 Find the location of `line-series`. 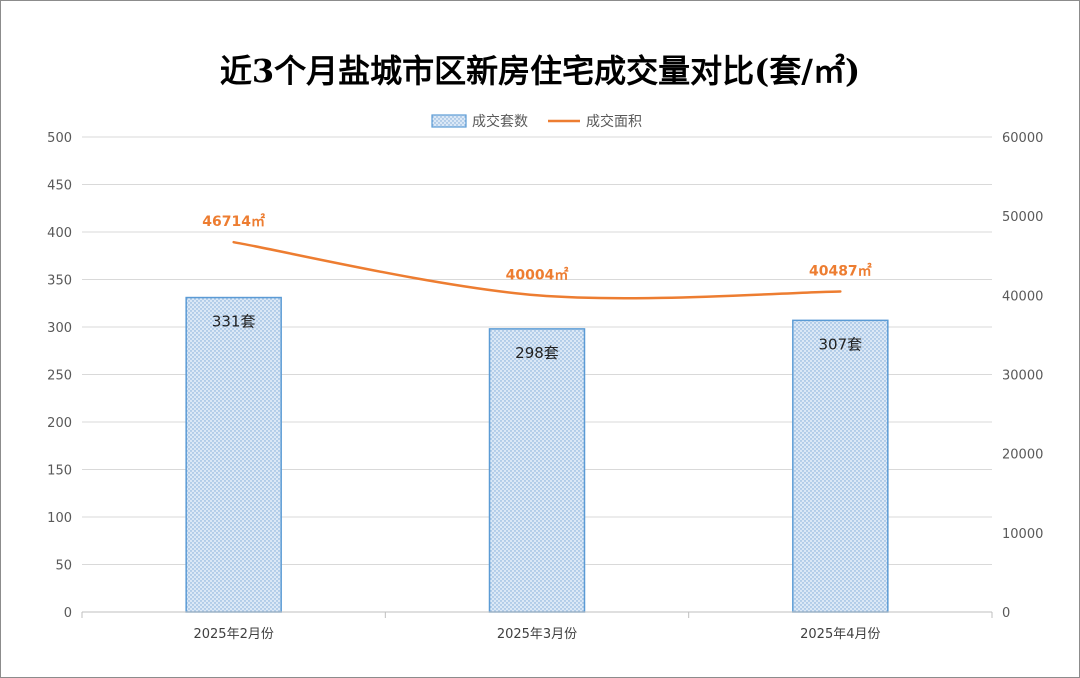

line-series is located at coordinates (537, 270).